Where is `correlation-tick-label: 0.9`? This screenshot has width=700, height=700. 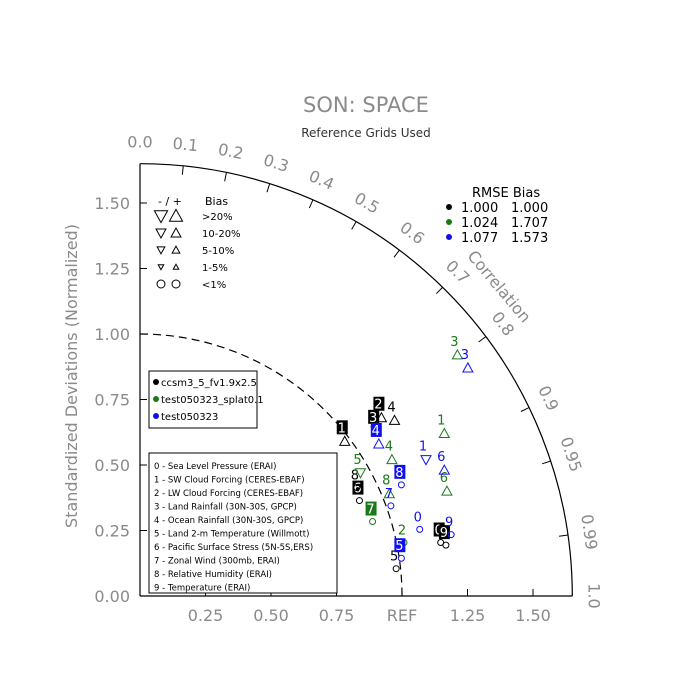
correlation-tick-label: 0.9 is located at coordinates (548, 398).